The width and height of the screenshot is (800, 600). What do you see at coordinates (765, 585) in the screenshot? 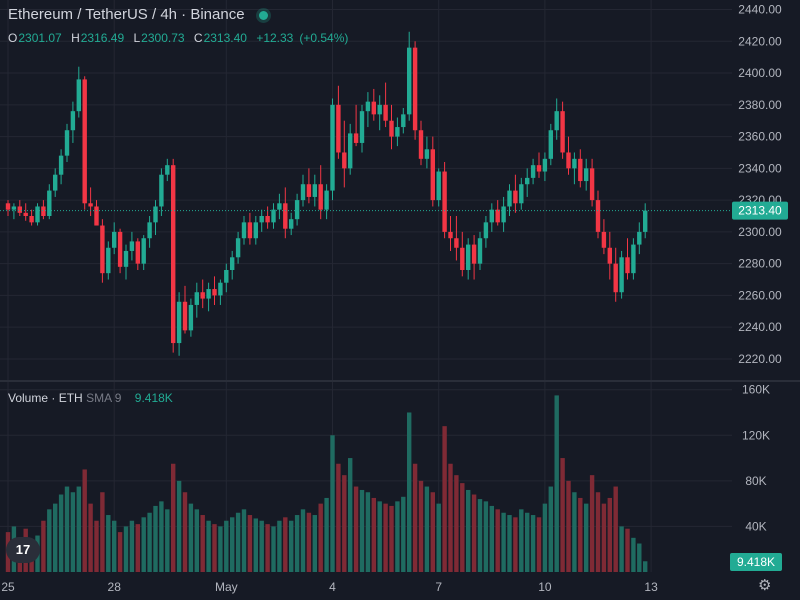
I see `gear-icon: ⚙` at bounding box center [765, 585].